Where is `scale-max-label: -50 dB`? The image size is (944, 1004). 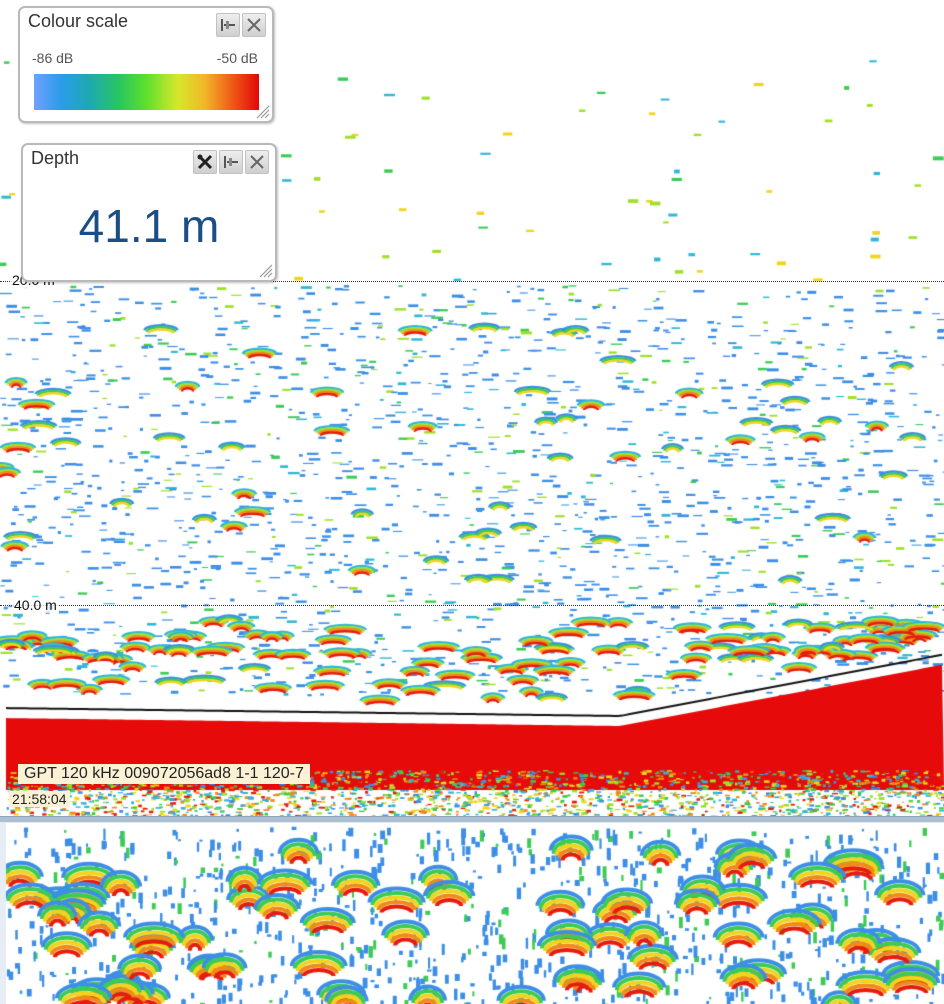
scale-max-label: -50 dB is located at coordinates (237, 58).